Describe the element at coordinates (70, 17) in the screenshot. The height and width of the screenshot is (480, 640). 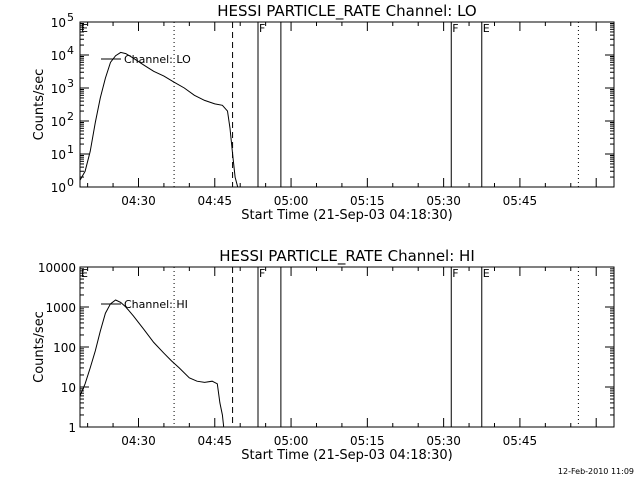
I see `y-tick-exponent: 5` at that location.